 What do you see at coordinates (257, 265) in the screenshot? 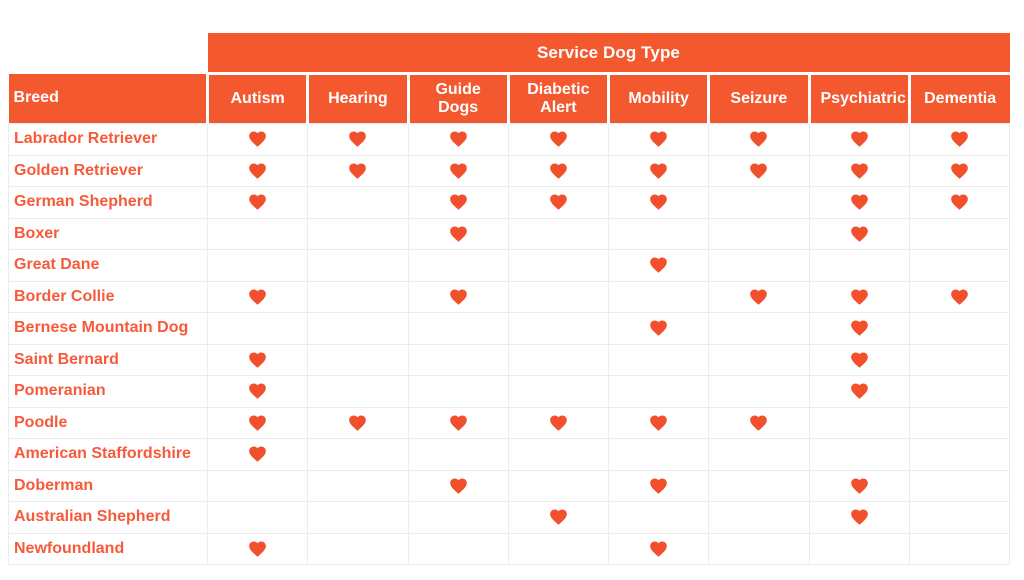
I see `cell-great-dane-autism` at bounding box center [257, 265].